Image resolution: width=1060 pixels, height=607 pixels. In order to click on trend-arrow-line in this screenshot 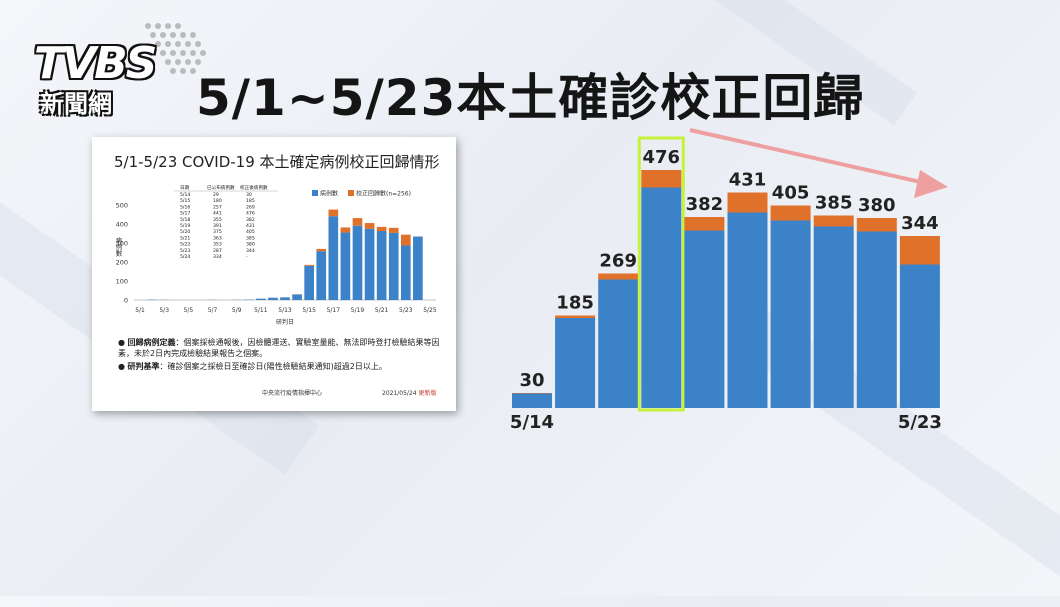, I will do `click(807, 156)`.